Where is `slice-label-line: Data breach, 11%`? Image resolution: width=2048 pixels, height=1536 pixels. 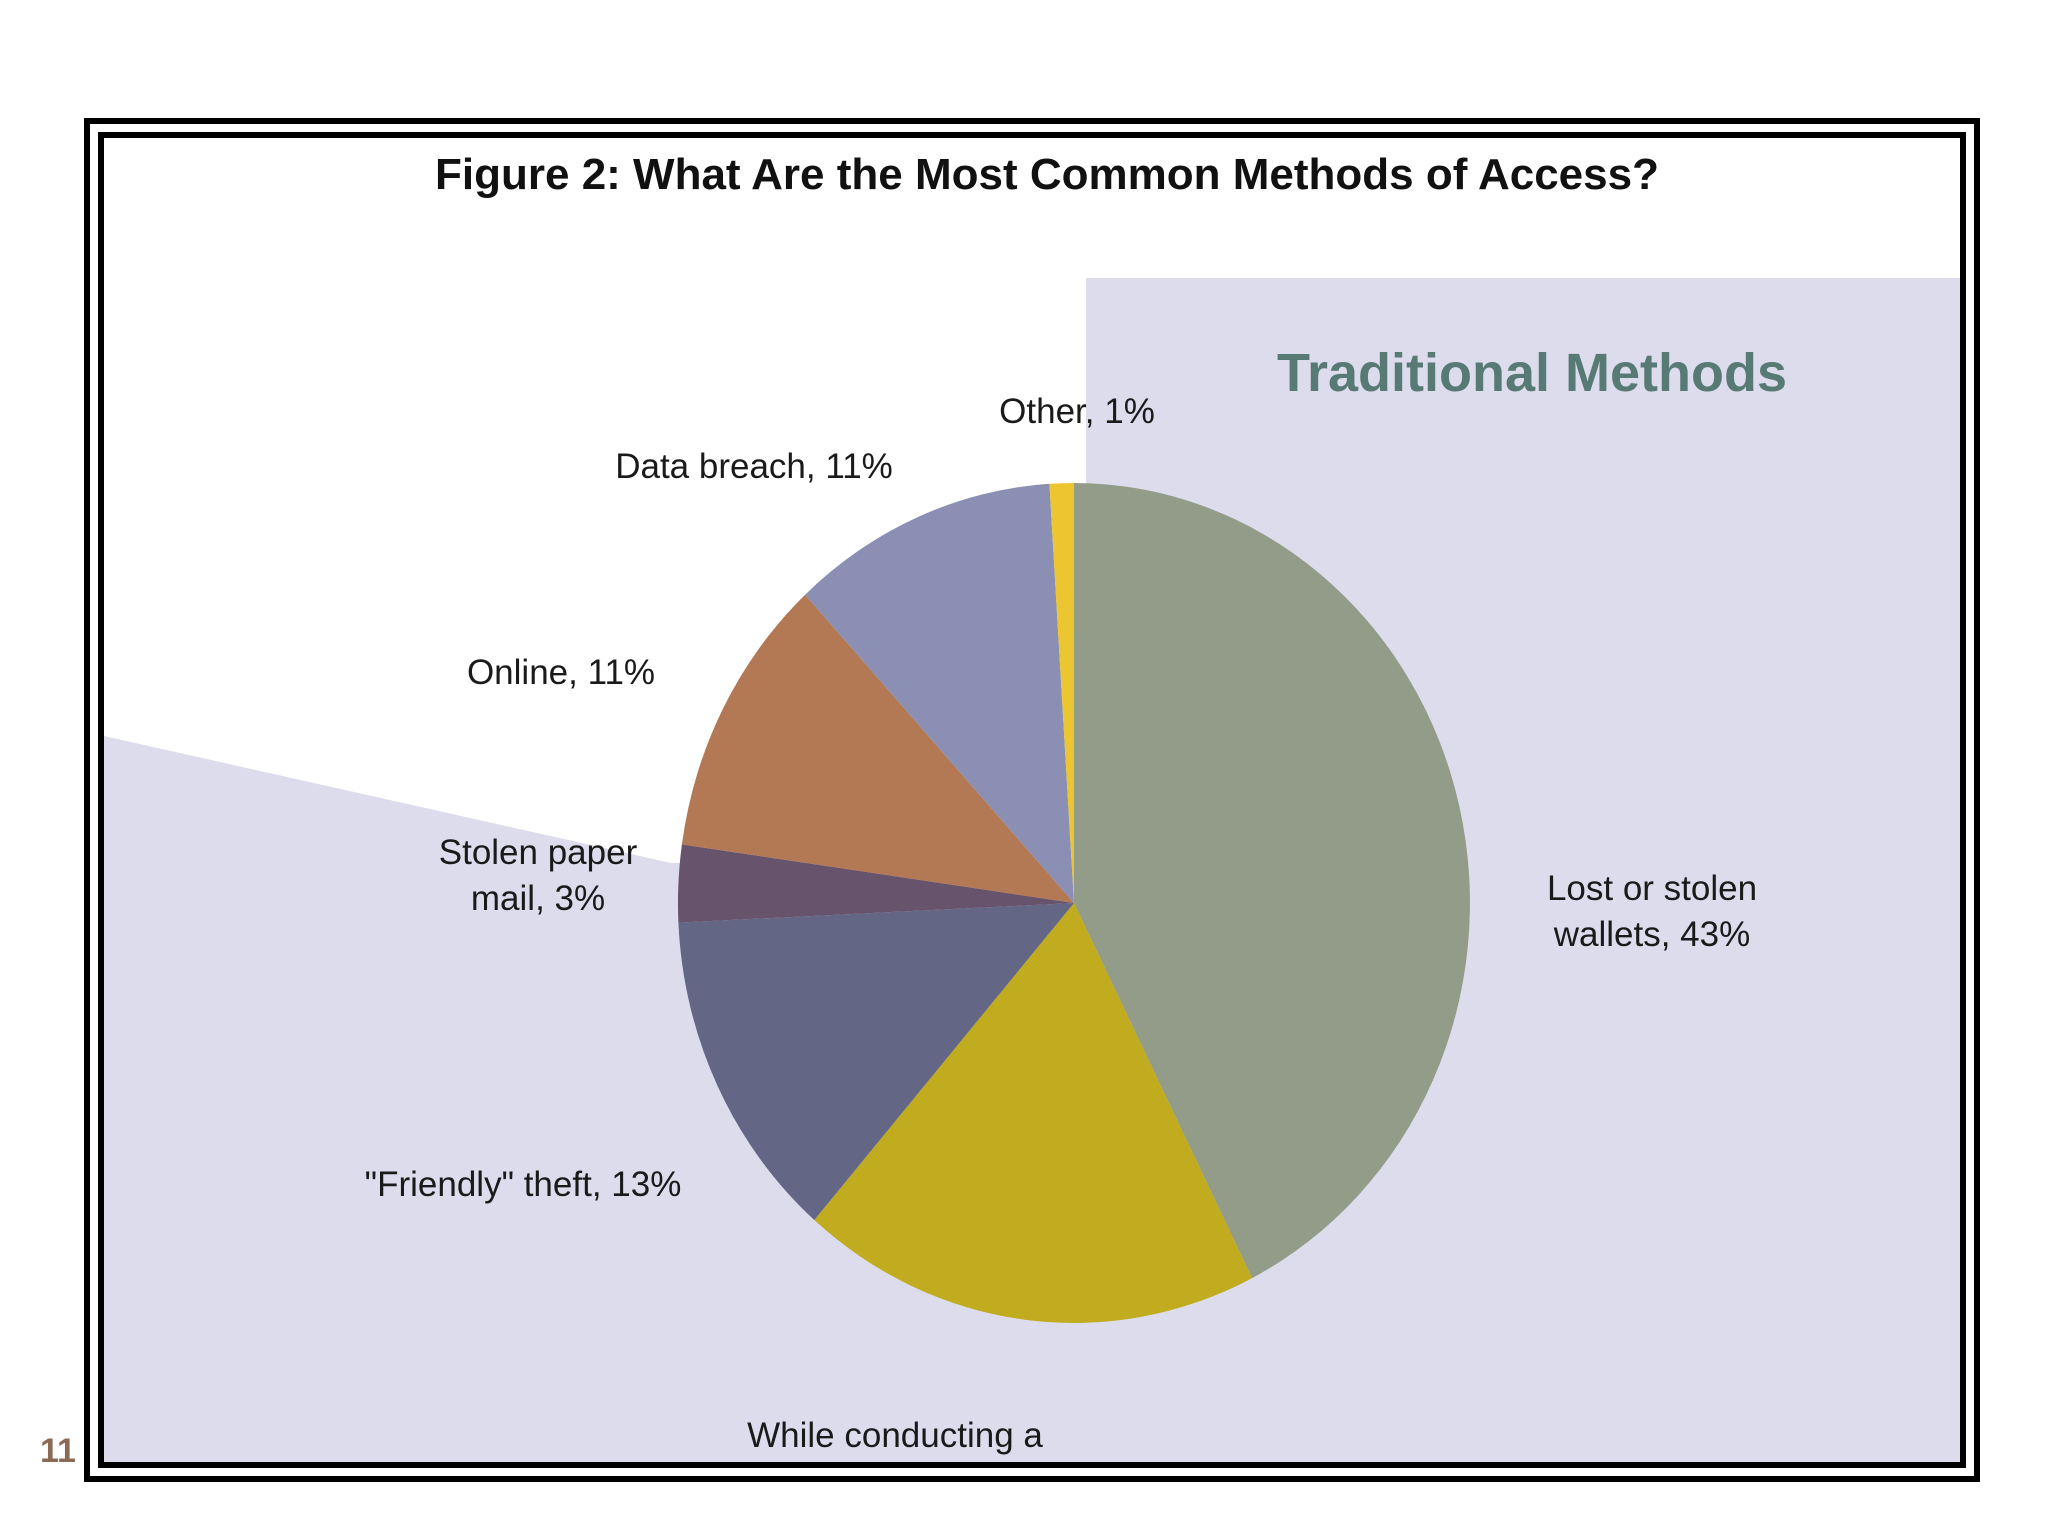 slice-label-line: Data breach, 11% is located at coordinates (754, 466).